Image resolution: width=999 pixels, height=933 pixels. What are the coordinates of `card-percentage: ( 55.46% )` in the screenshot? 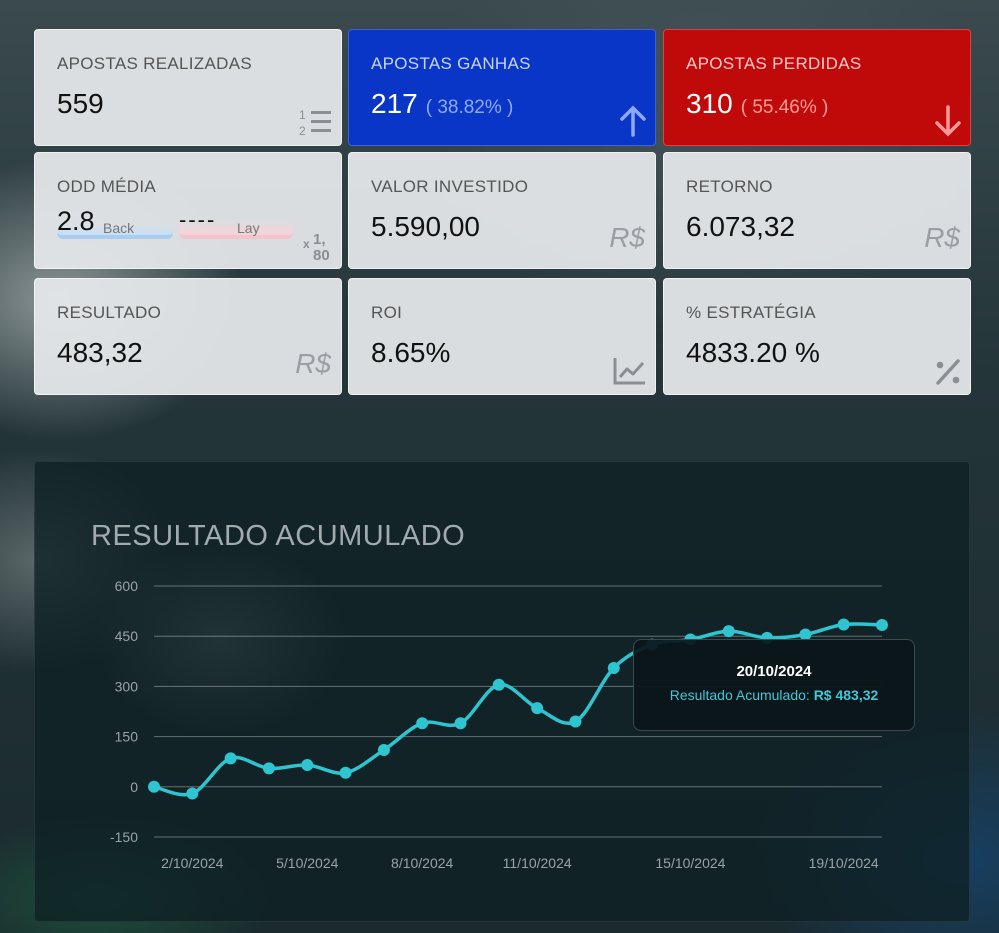 It's located at (784, 107).